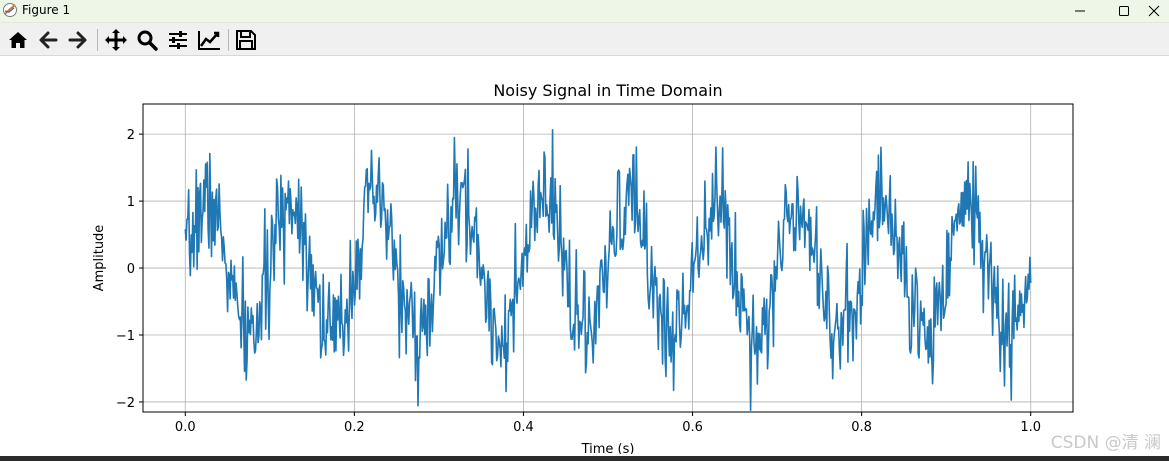 The width and height of the screenshot is (1169, 461). What do you see at coordinates (584, 458) in the screenshot?
I see `taskbar-strip` at bounding box center [584, 458].